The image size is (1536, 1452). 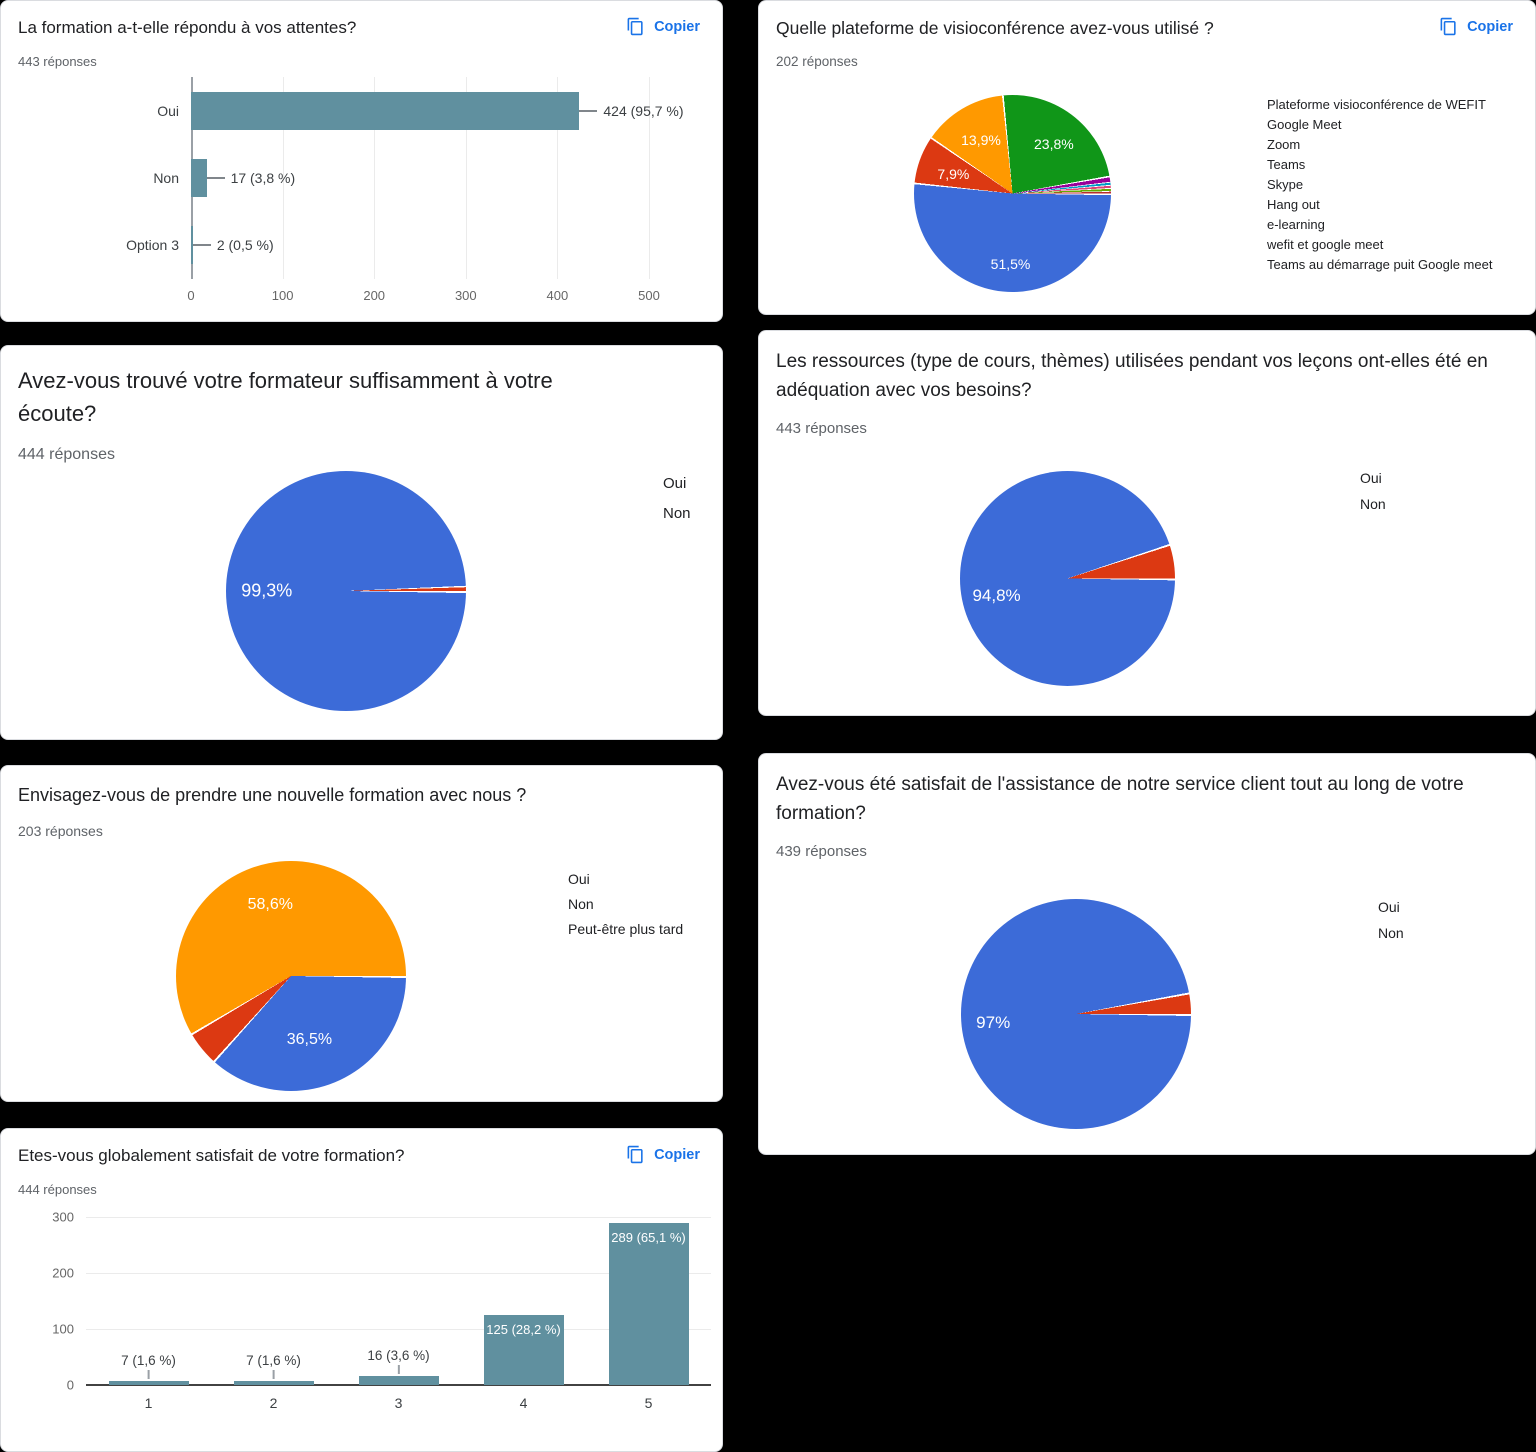 What do you see at coordinates (1010, 264) in the screenshot?
I see `pie-slice-label: 51,5%` at bounding box center [1010, 264].